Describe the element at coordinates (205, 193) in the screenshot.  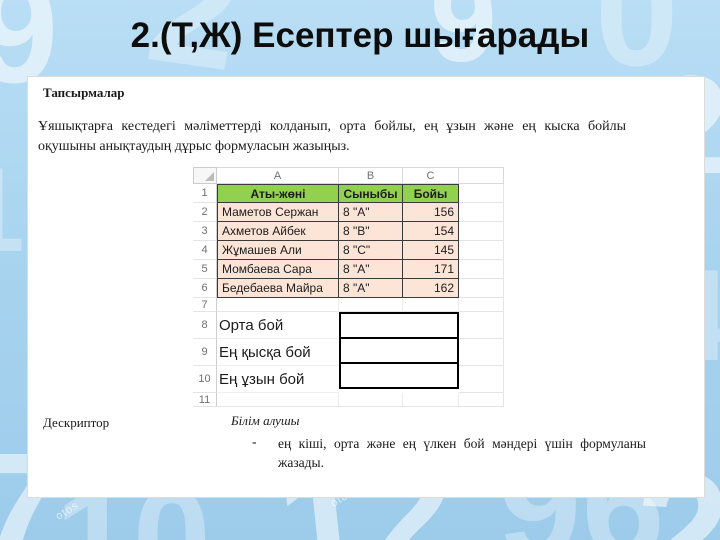
I see `row-number: 1` at that location.